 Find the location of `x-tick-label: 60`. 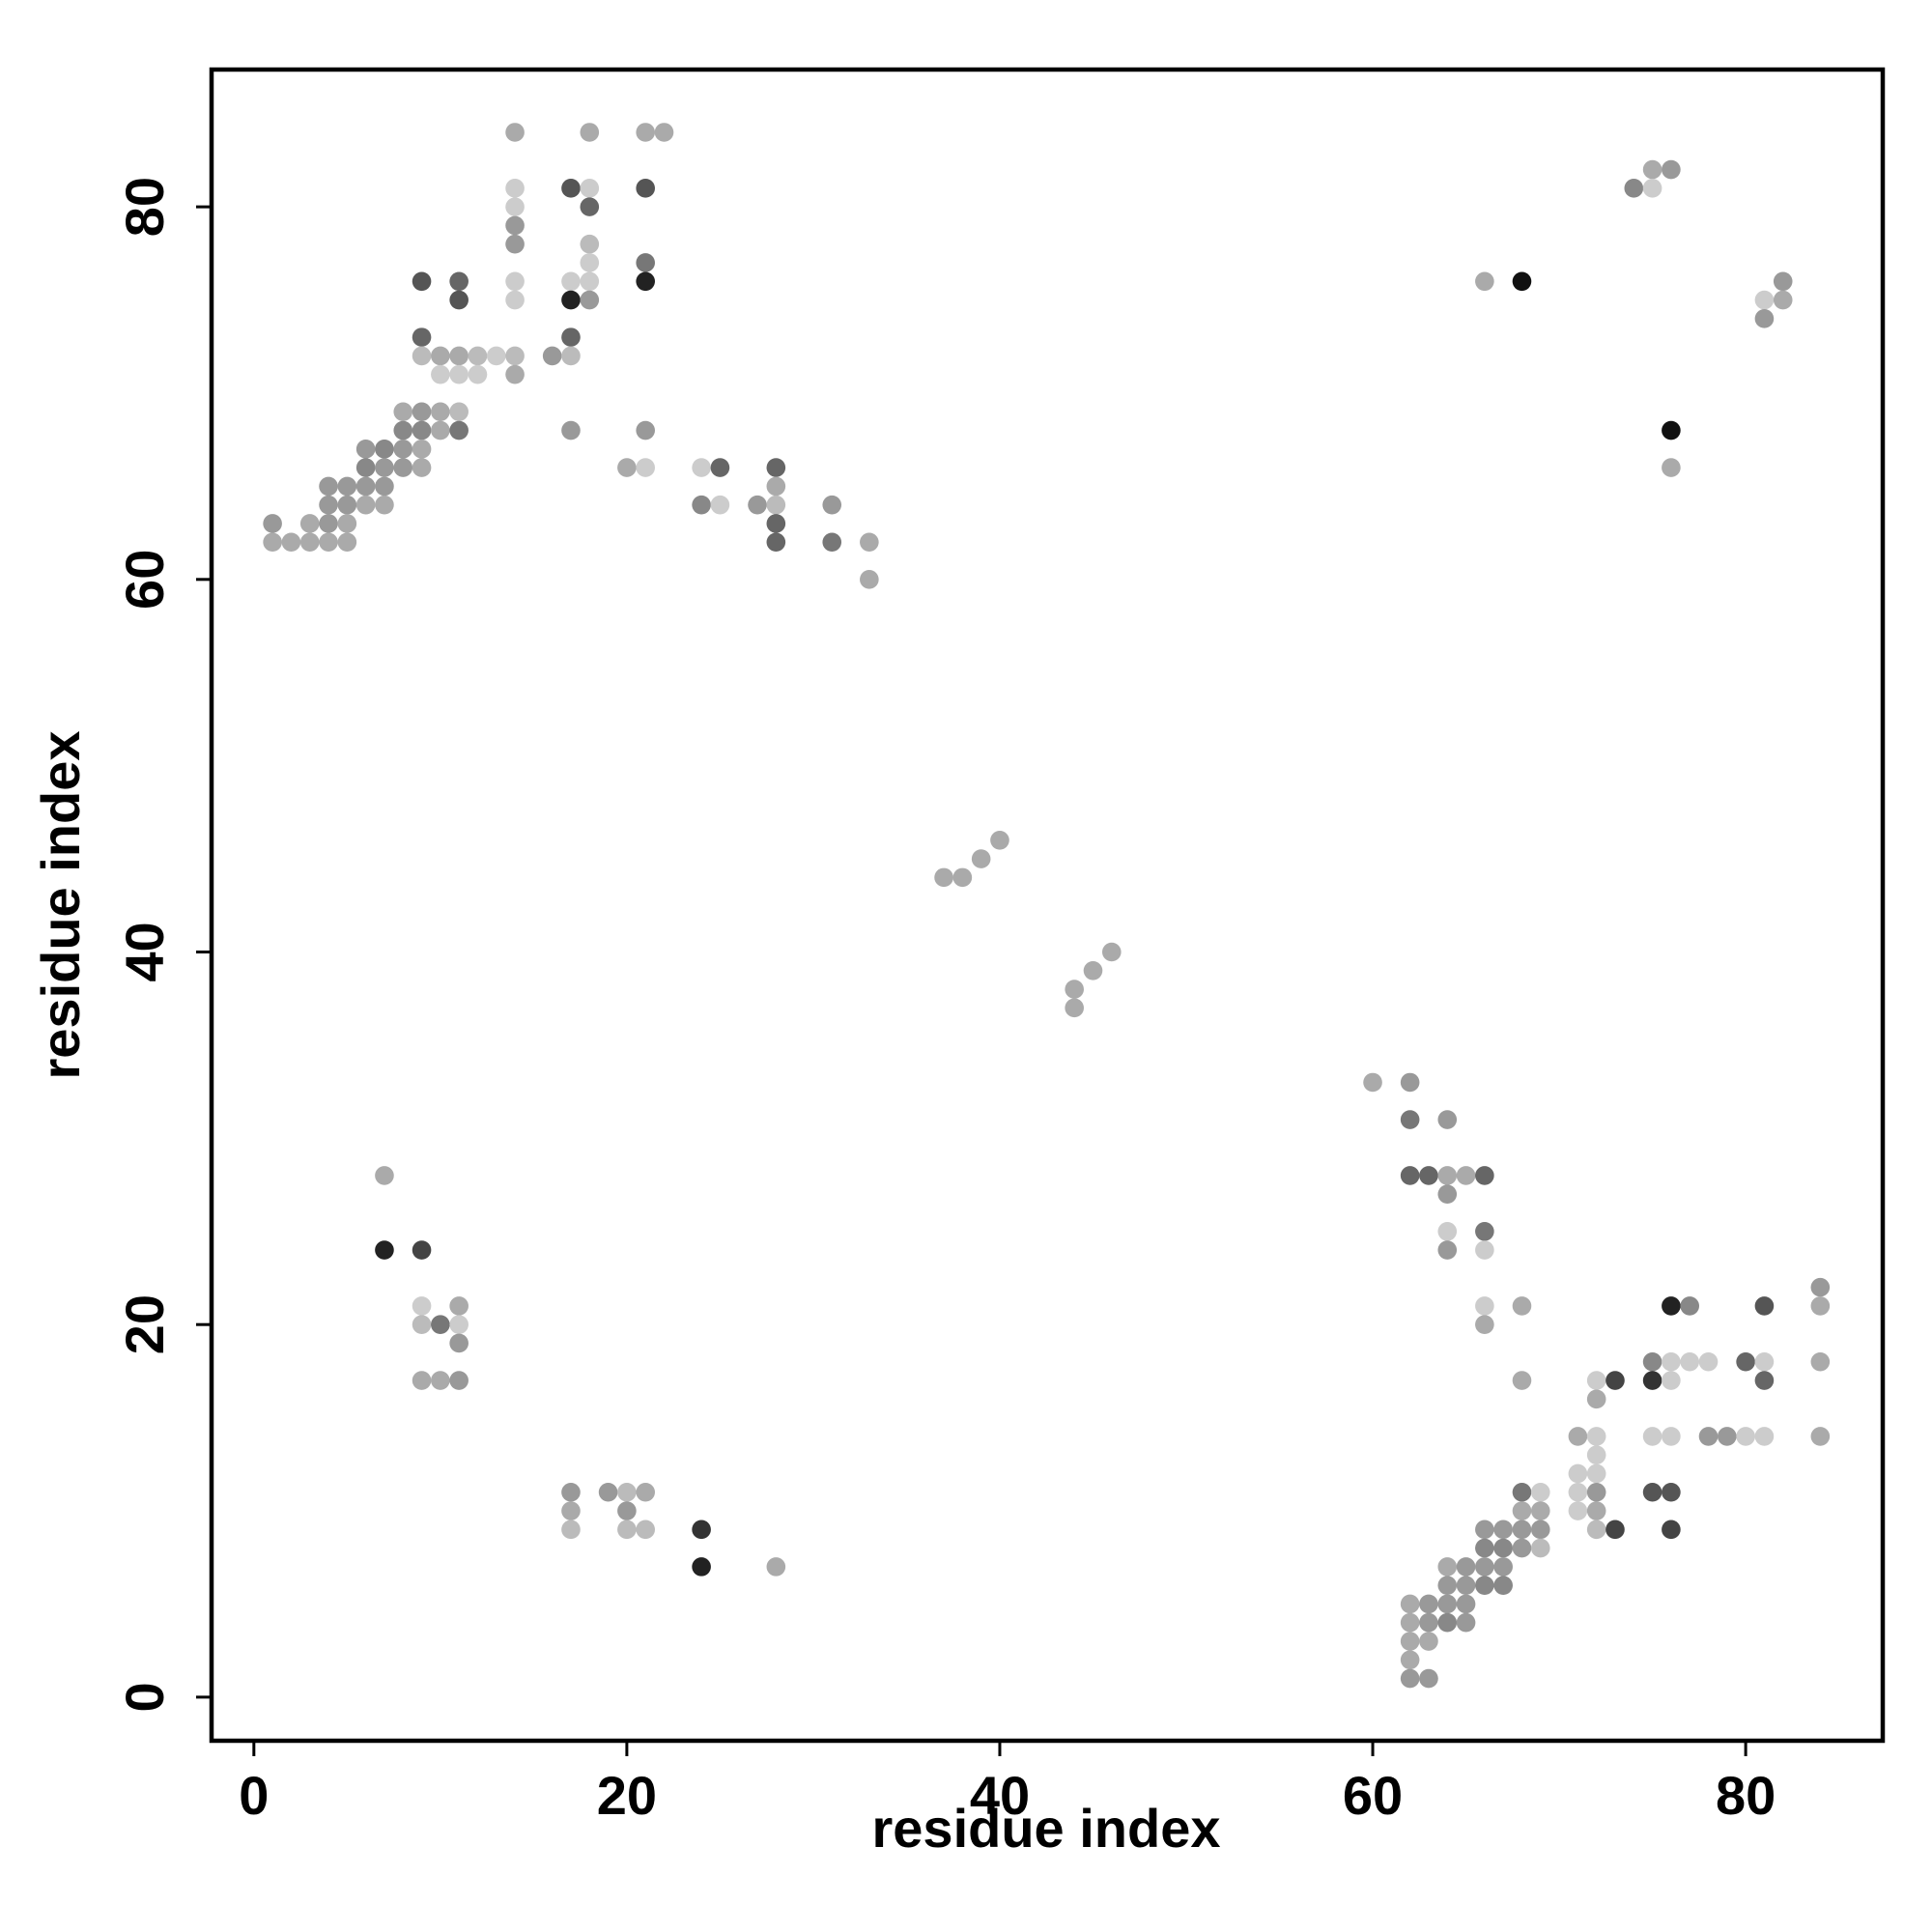

x-tick-label: 60 is located at coordinates (1373, 1795).